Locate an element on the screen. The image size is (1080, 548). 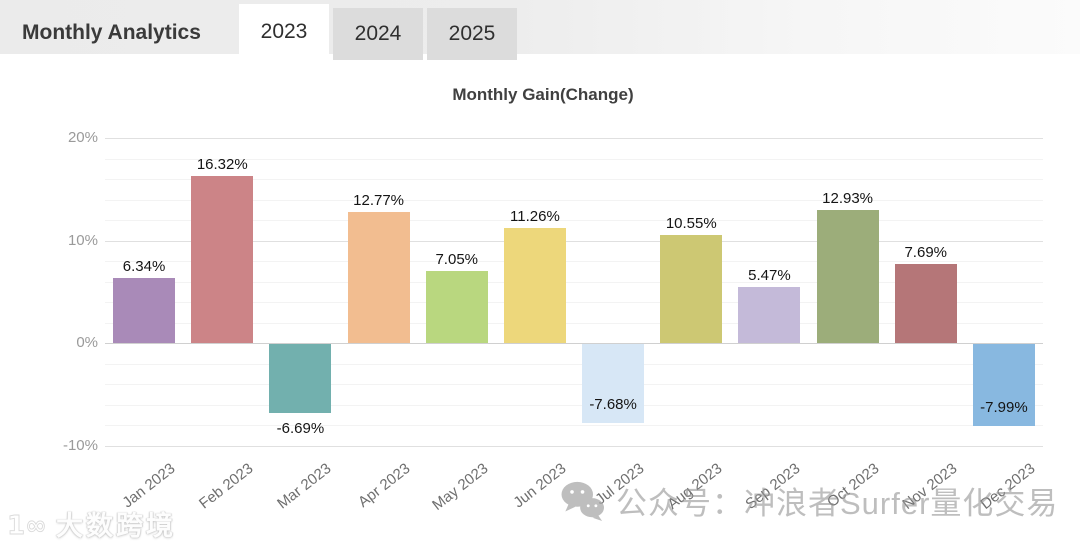
bar-value-label: 7.69% is located at coordinates (926, 253).